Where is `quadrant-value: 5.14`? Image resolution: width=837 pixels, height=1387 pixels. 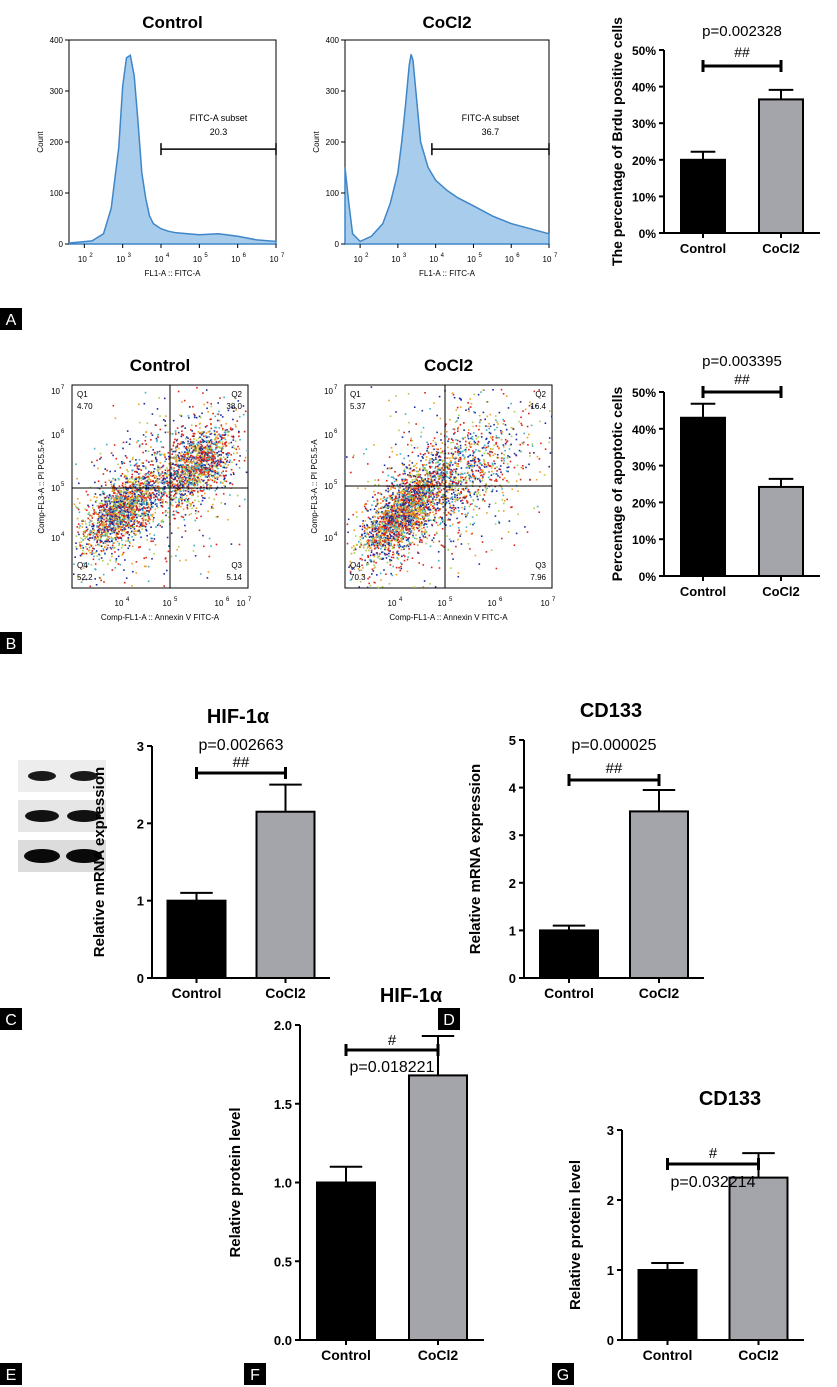
quadrant-value: 5.14 is located at coordinates (234, 577).